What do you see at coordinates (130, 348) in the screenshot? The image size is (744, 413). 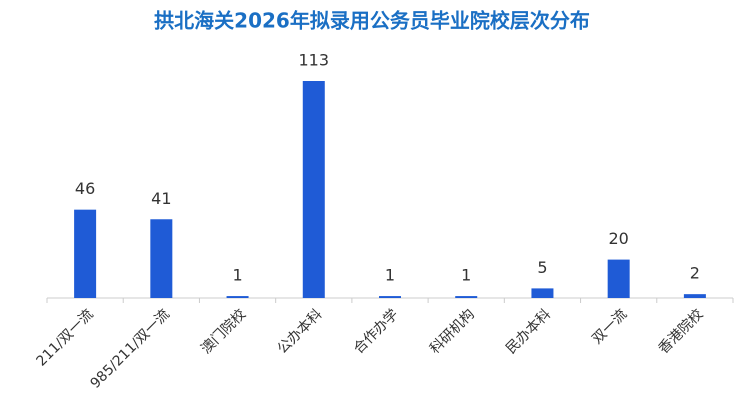 I see `x-tick-label: 985/211/双一流` at bounding box center [130, 348].